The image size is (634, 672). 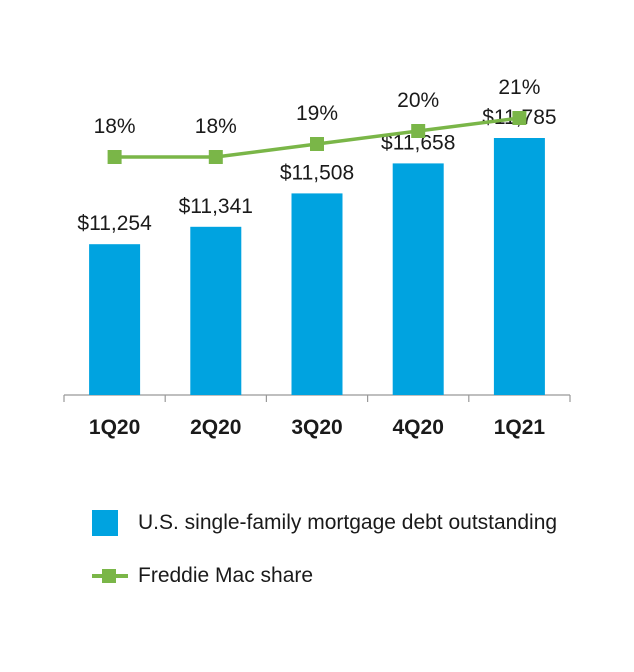 What do you see at coordinates (520, 427) in the screenshot?
I see `x-tick-label: 1Q21` at bounding box center [520, 427].